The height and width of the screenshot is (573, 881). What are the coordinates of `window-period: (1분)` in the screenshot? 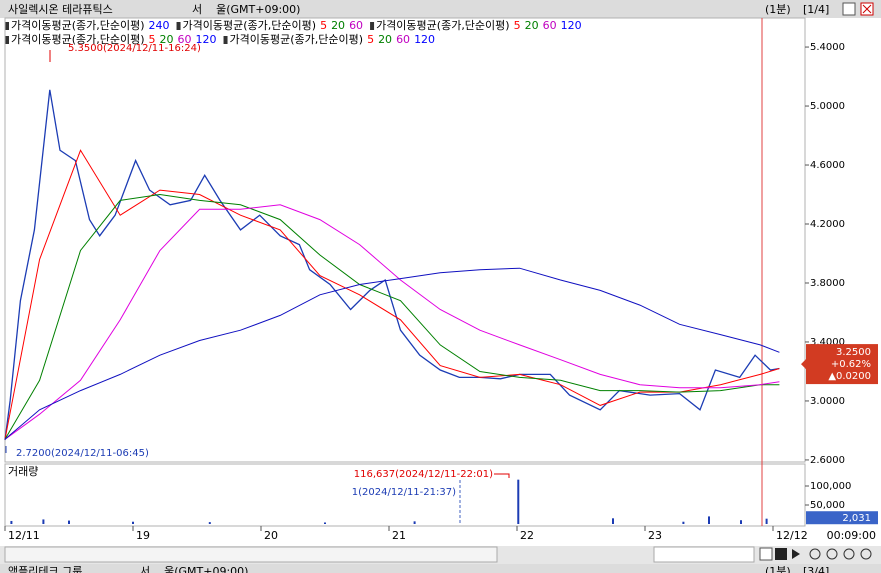 It's located at (778, 9).